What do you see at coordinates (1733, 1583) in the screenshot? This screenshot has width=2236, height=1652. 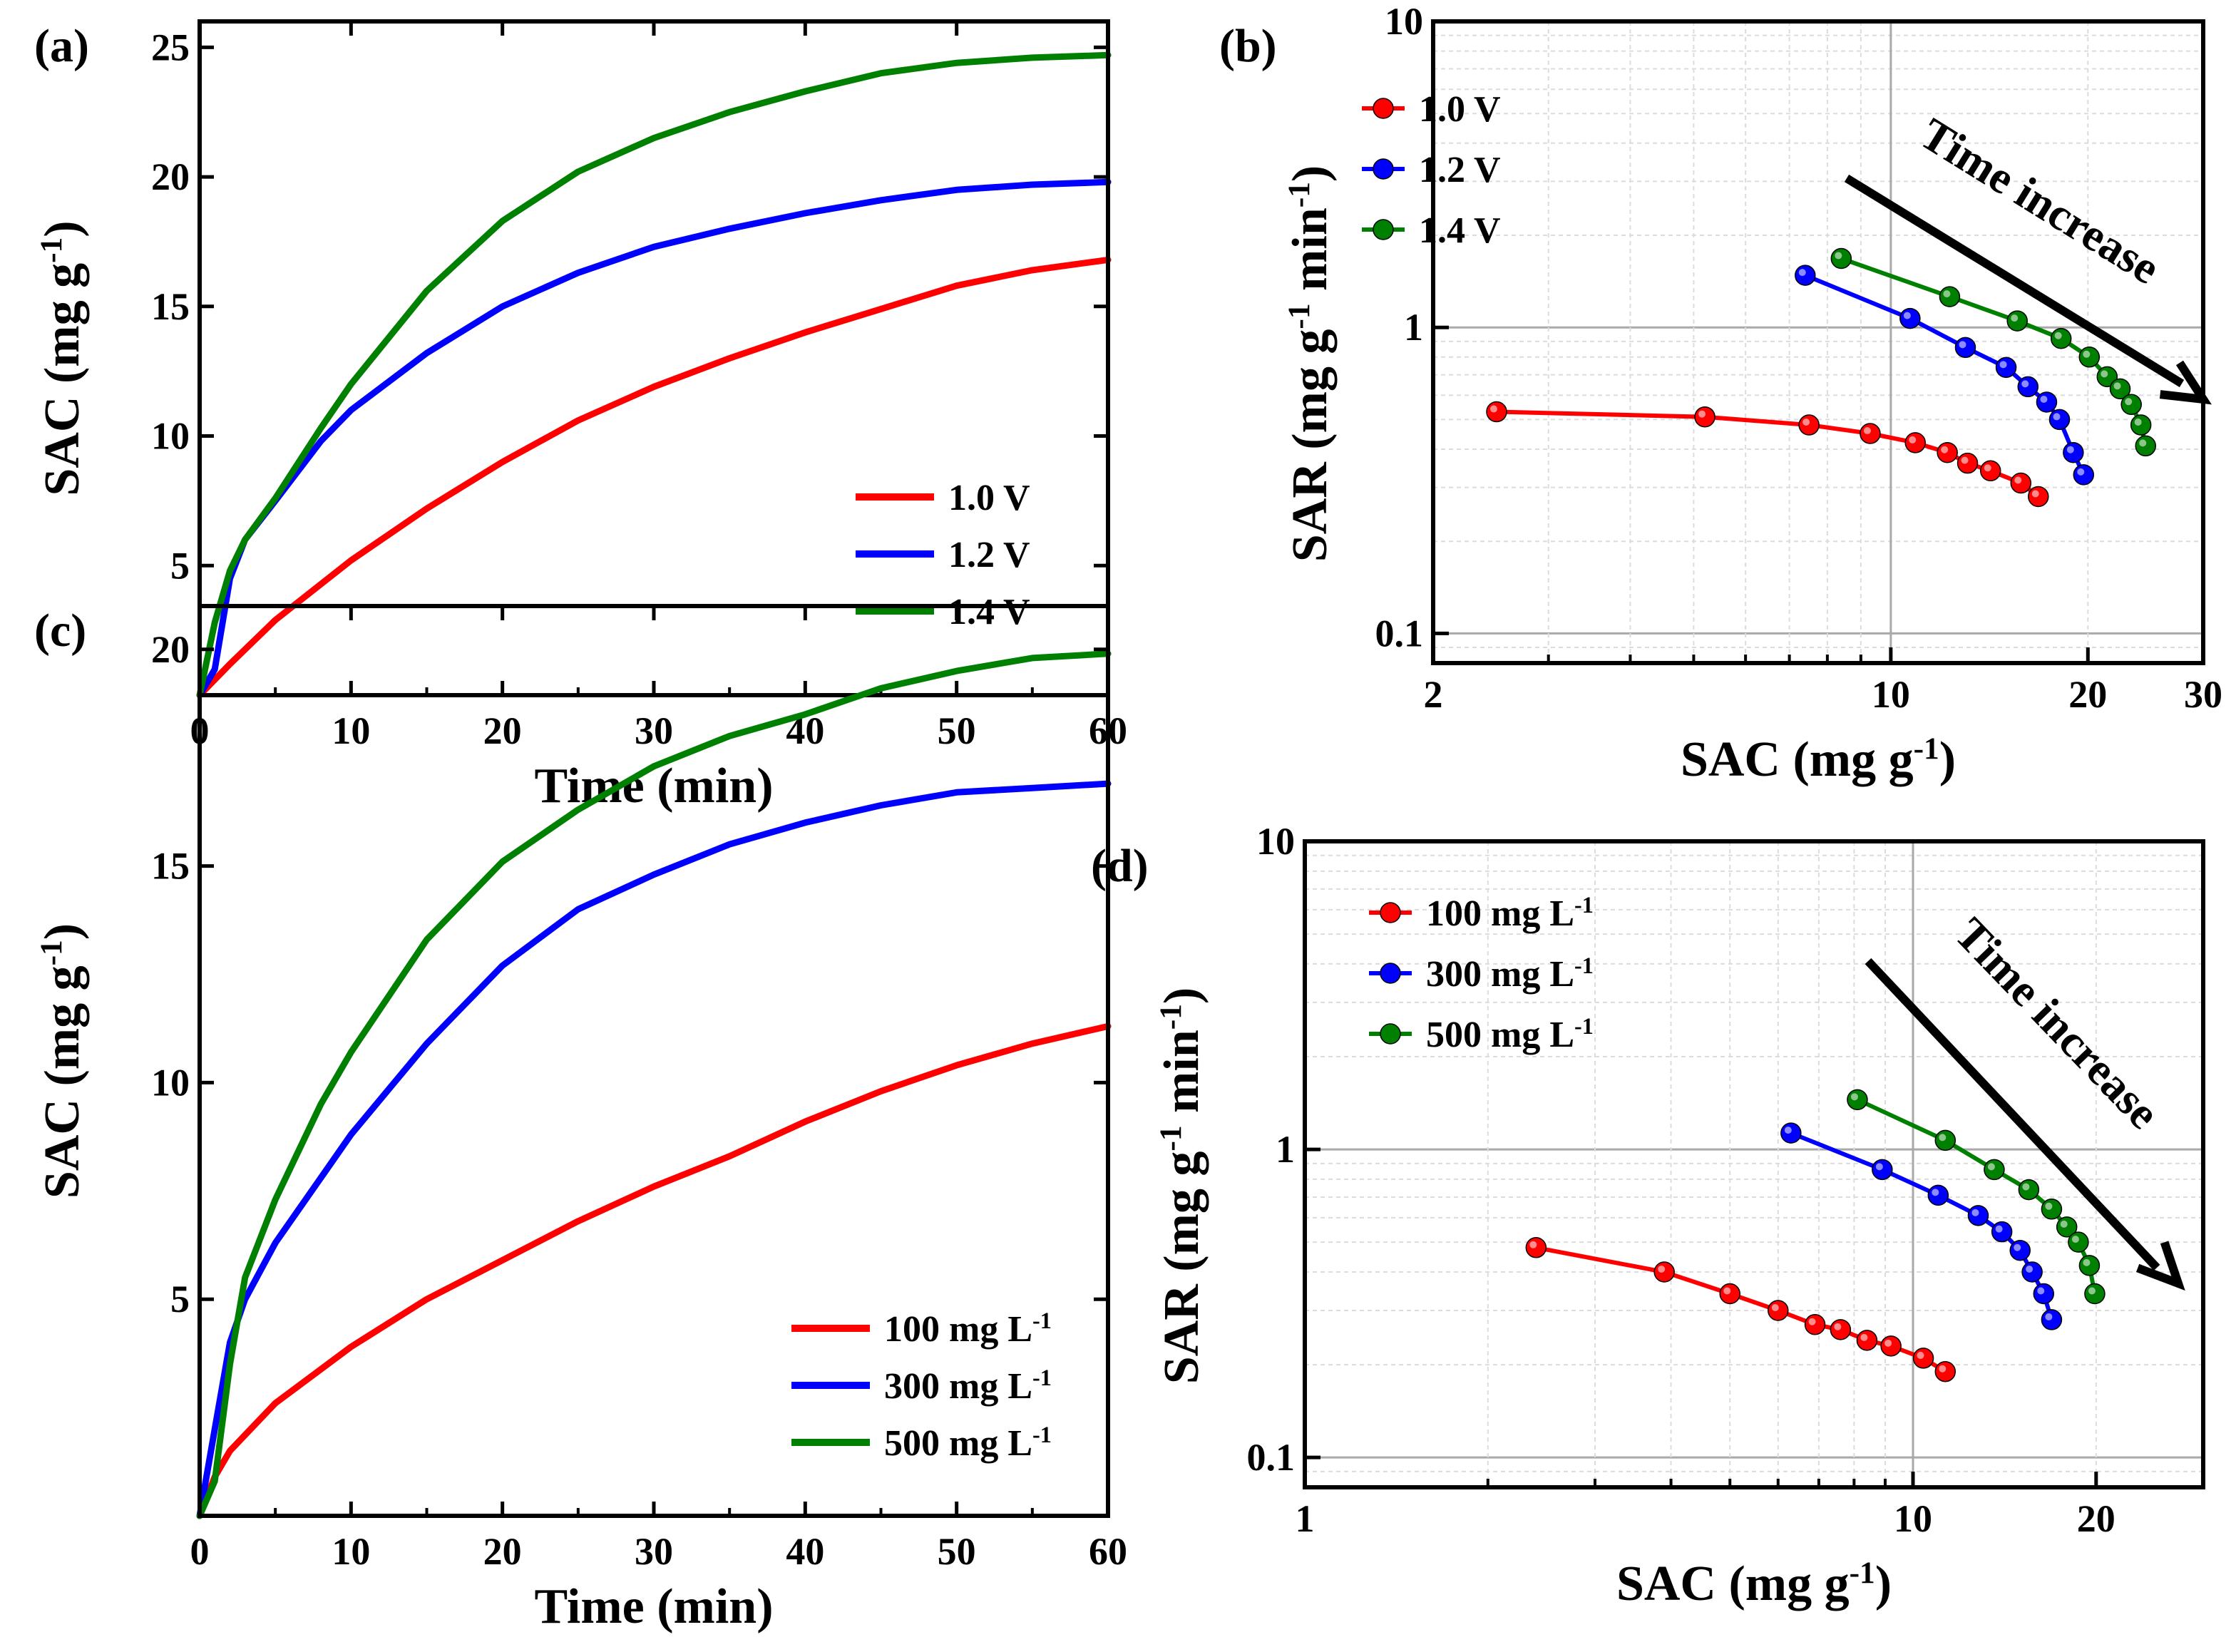 I see `x-axis-label-part: SAC (mg g` at bounding box center [1733, 1583].